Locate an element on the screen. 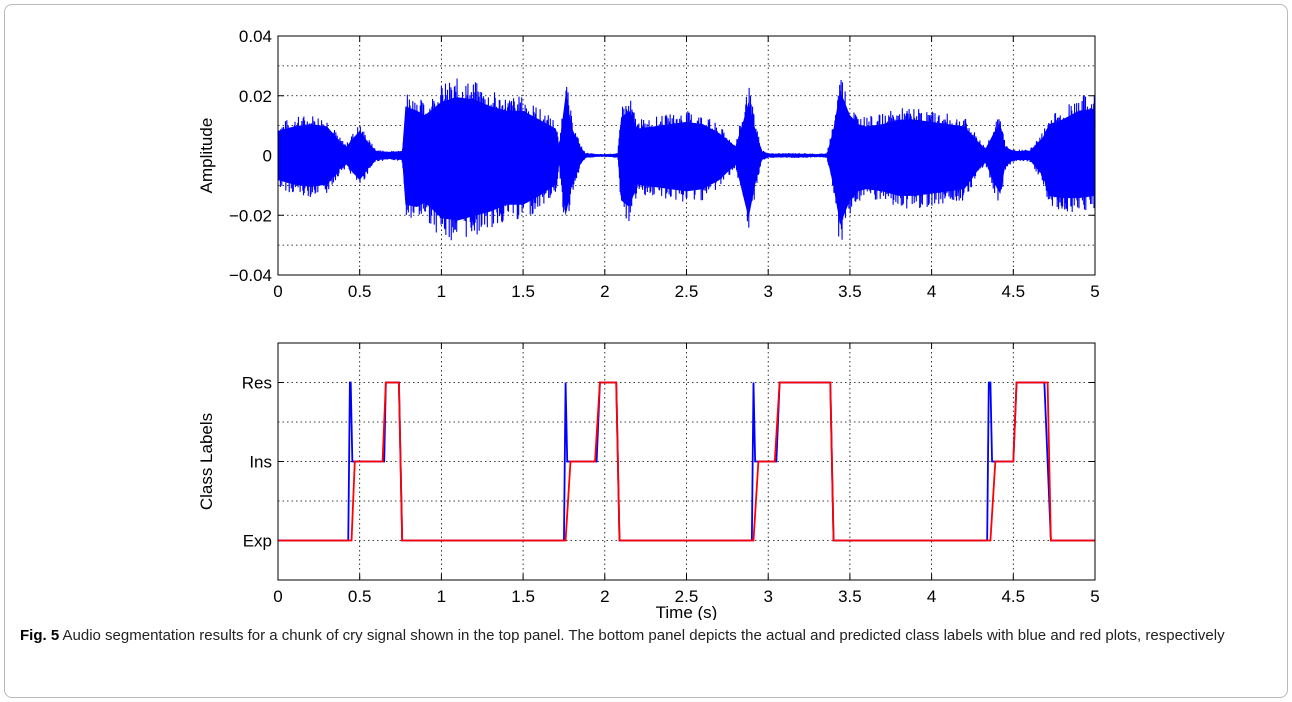 Image resolution: width=1292 pixels, height=702 pixels. y-tick-label: Exp is located at coordinates (257, 541).